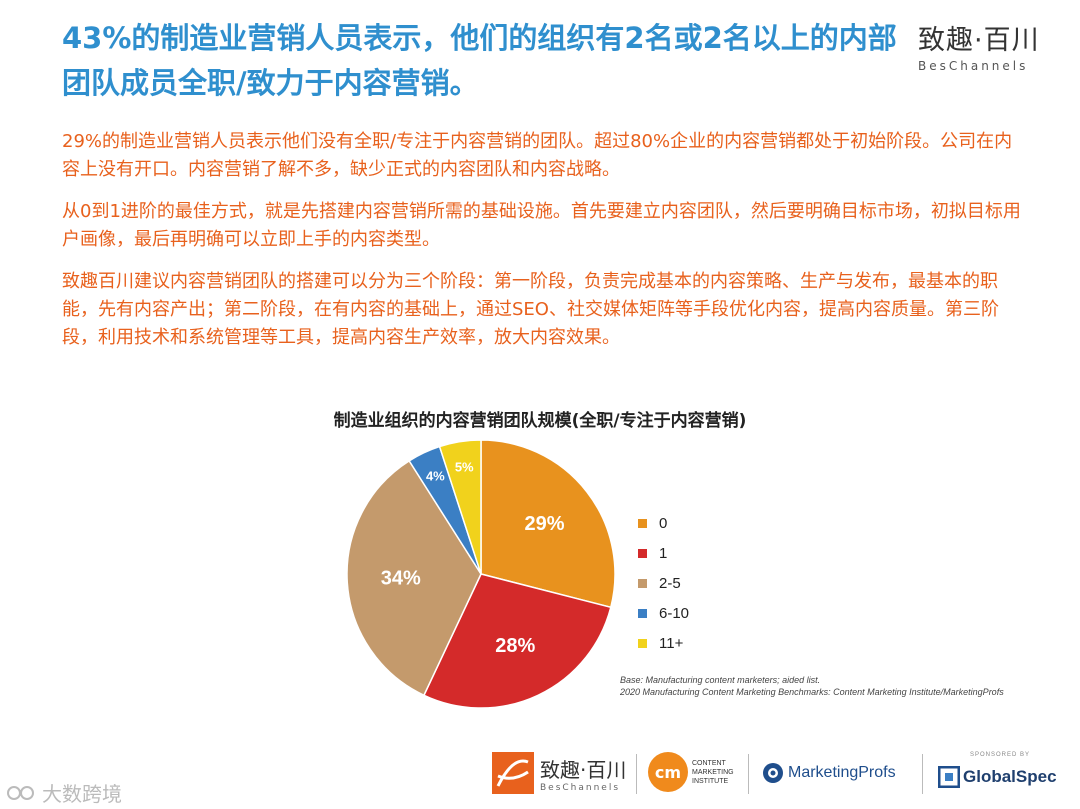 The width and height of the screenshot is (1080, 809). I want to click on pie-label-6-10: 4%, so click(435, 475).